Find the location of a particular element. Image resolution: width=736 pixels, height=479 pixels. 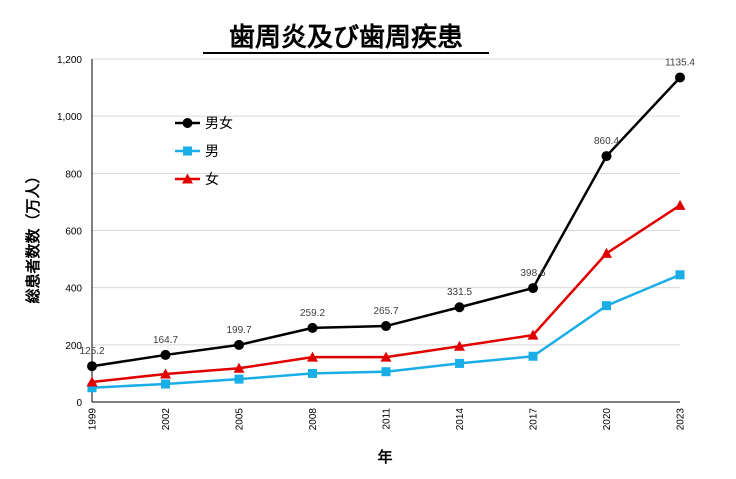

x-axis-label: 年 is located at coordinates (384, 457).